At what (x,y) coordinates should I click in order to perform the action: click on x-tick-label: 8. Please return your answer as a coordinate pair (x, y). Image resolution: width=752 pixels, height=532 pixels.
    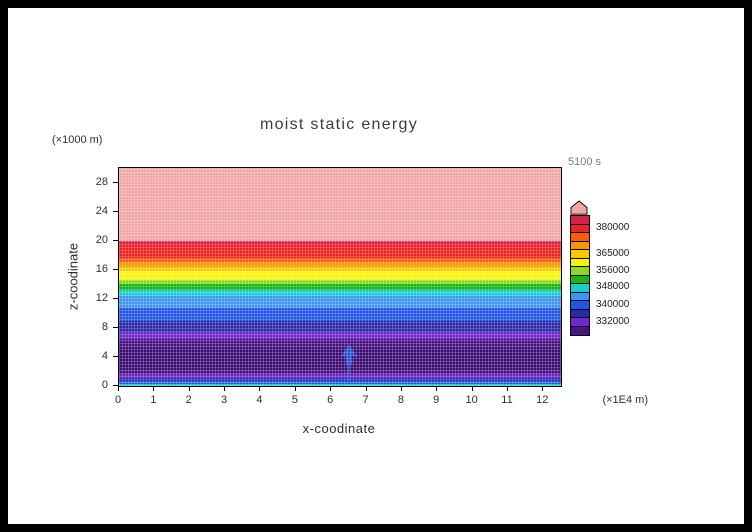
    Looking at the image, I should click on (400, 400).